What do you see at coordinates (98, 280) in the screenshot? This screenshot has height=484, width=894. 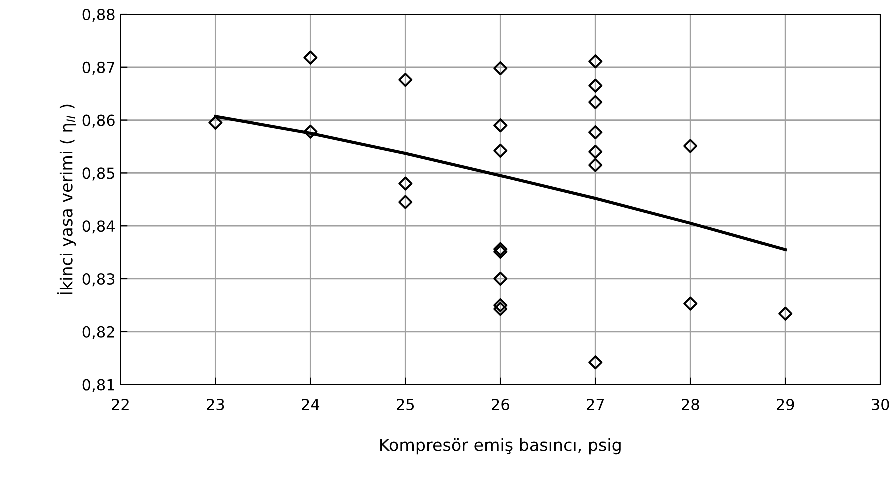 I see `y-tick-label: 0,83` at bounding box center [98, 280].